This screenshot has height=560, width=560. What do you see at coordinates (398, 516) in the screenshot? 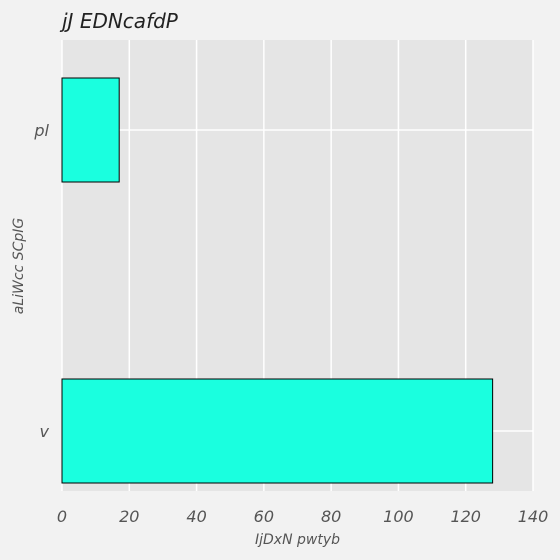
I see `x-tick-label-100: 100` at bounding box center [398, 516].